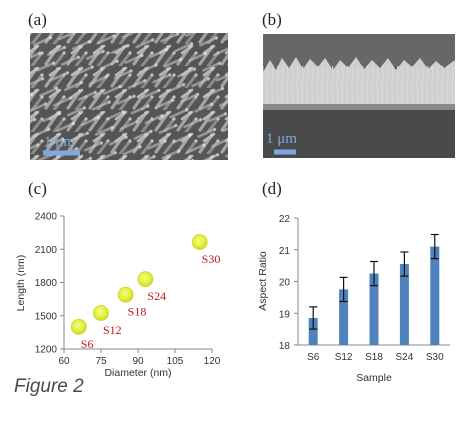 This screenshot has height=421, width=470. I want to click on bar-category-label: S12, so click(344, 357).